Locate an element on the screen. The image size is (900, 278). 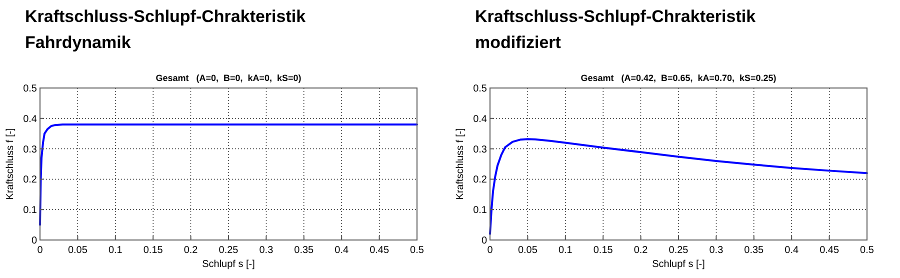
line-series is located at coordinates (678, 186).